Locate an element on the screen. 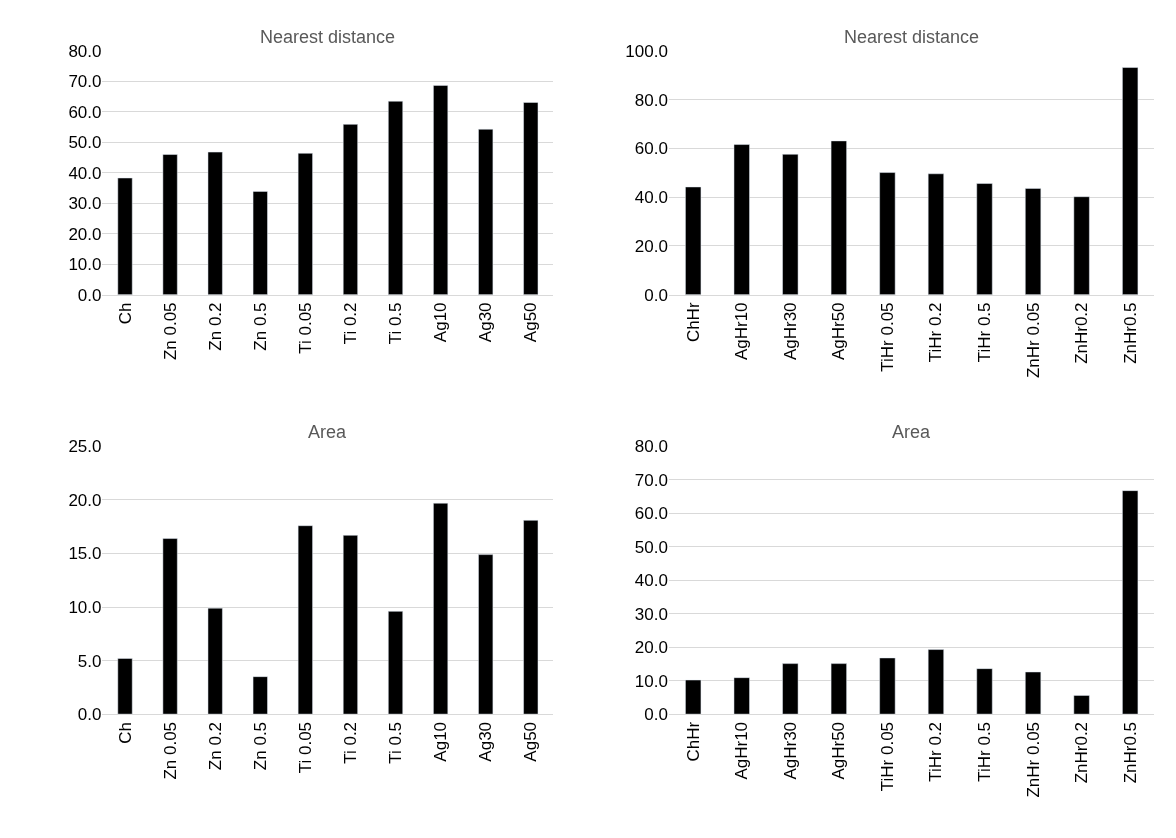 The image size is (1176, 838). x-tick-label: Ag10 is located at coordinates (441, 322).